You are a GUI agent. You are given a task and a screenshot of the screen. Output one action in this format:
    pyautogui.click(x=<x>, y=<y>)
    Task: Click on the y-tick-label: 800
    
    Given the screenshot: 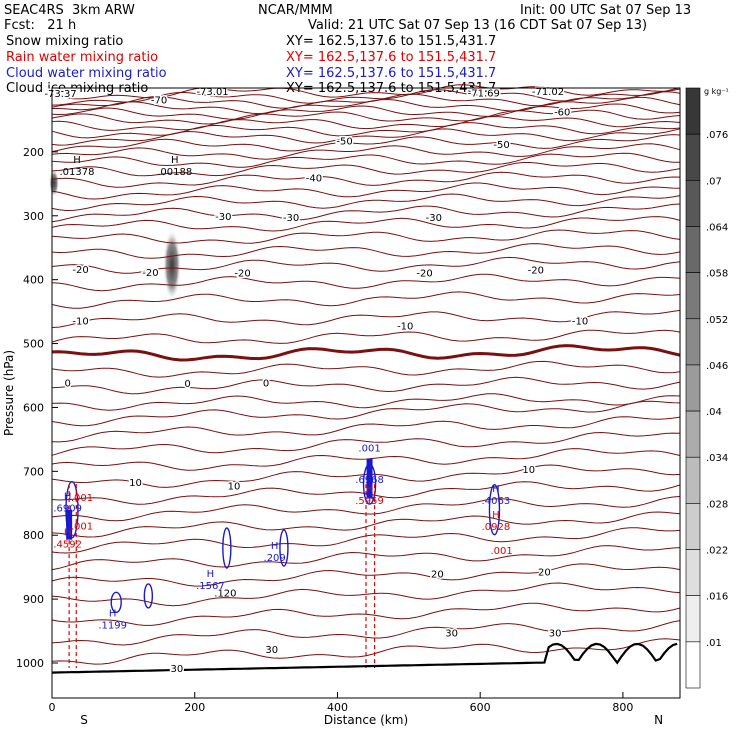 What is the action you would take?
    pyautogui.click(x=33, y=535)
    